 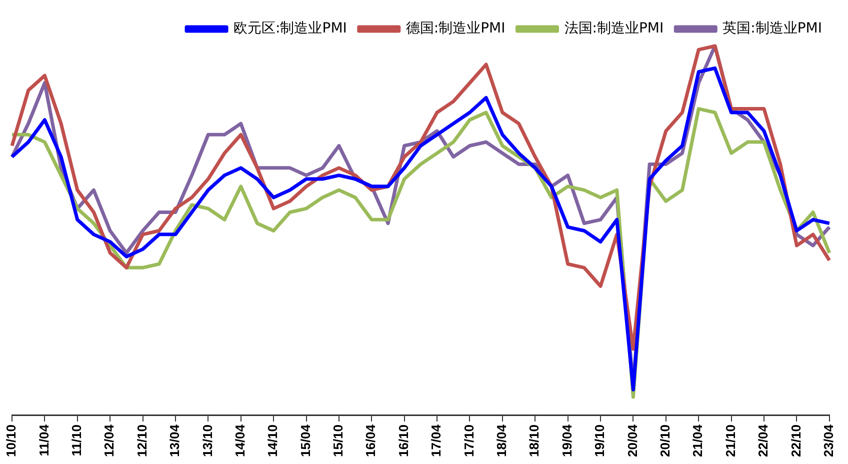 What do you see at coordinates (305, 441) in the screenshot?
I see `x-tick-label: 15/04` at bounding box center [305, 441].